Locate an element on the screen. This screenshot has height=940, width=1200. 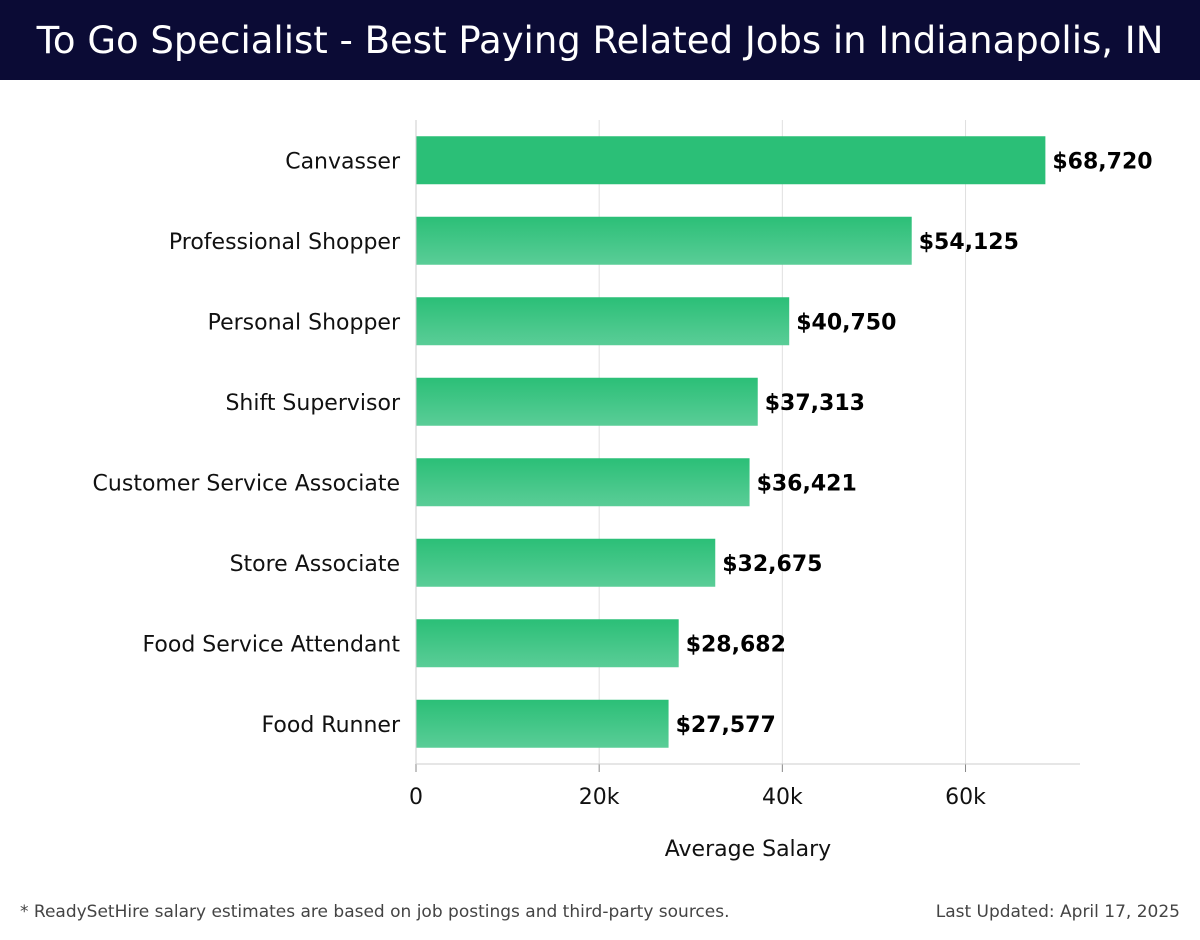
x-tick-label: 60k is located at coordinates (965, 797).